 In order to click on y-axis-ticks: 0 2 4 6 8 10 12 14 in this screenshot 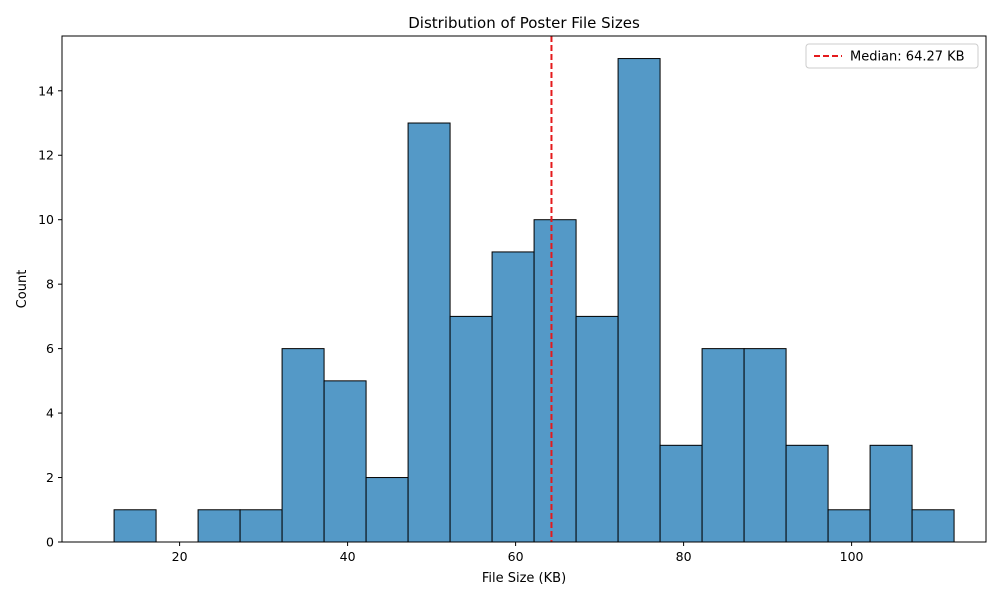, I will do `click(50, 316)`.